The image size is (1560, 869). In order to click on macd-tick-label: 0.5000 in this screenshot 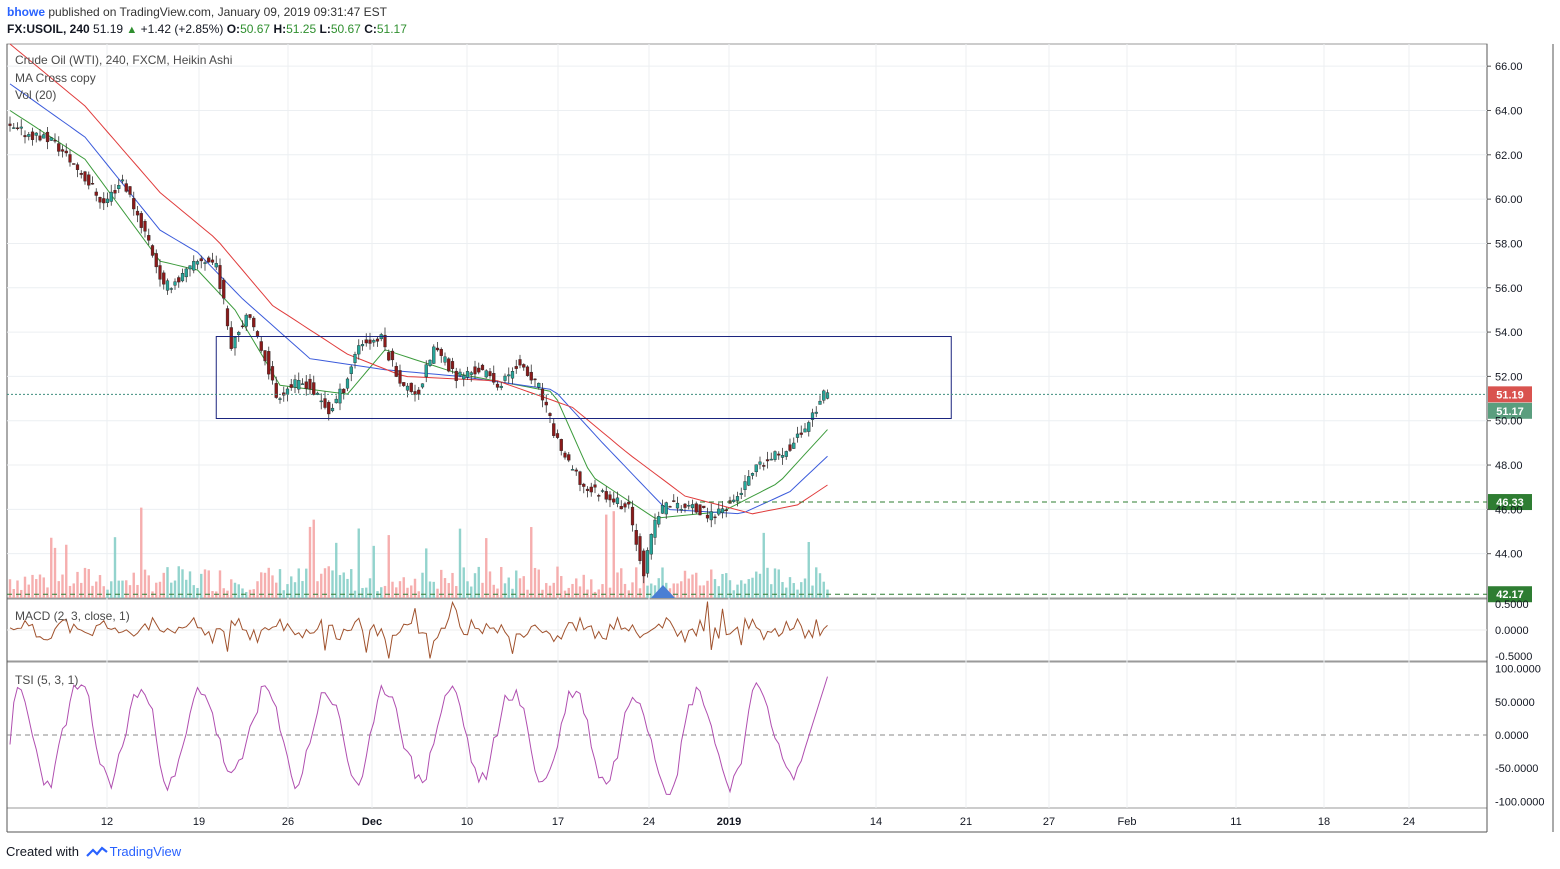, I will do `click(1512, 605)`.